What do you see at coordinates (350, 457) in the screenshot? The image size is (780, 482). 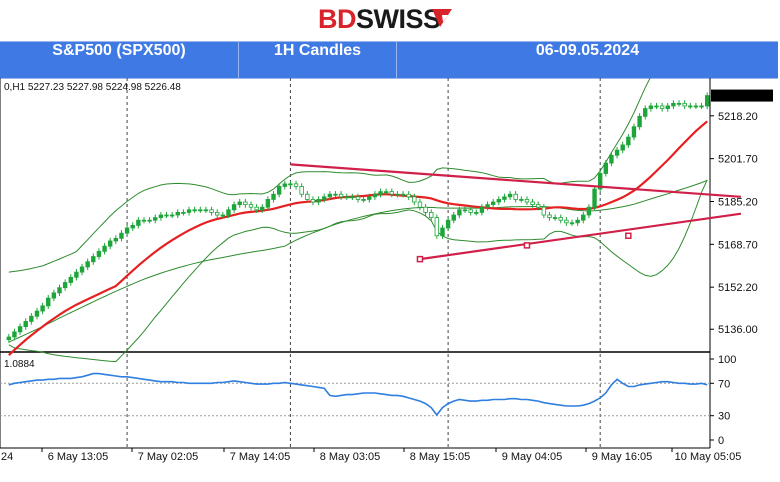 I see `time-tick-label: 8 May 03:05` at bounding box center [350, 457].